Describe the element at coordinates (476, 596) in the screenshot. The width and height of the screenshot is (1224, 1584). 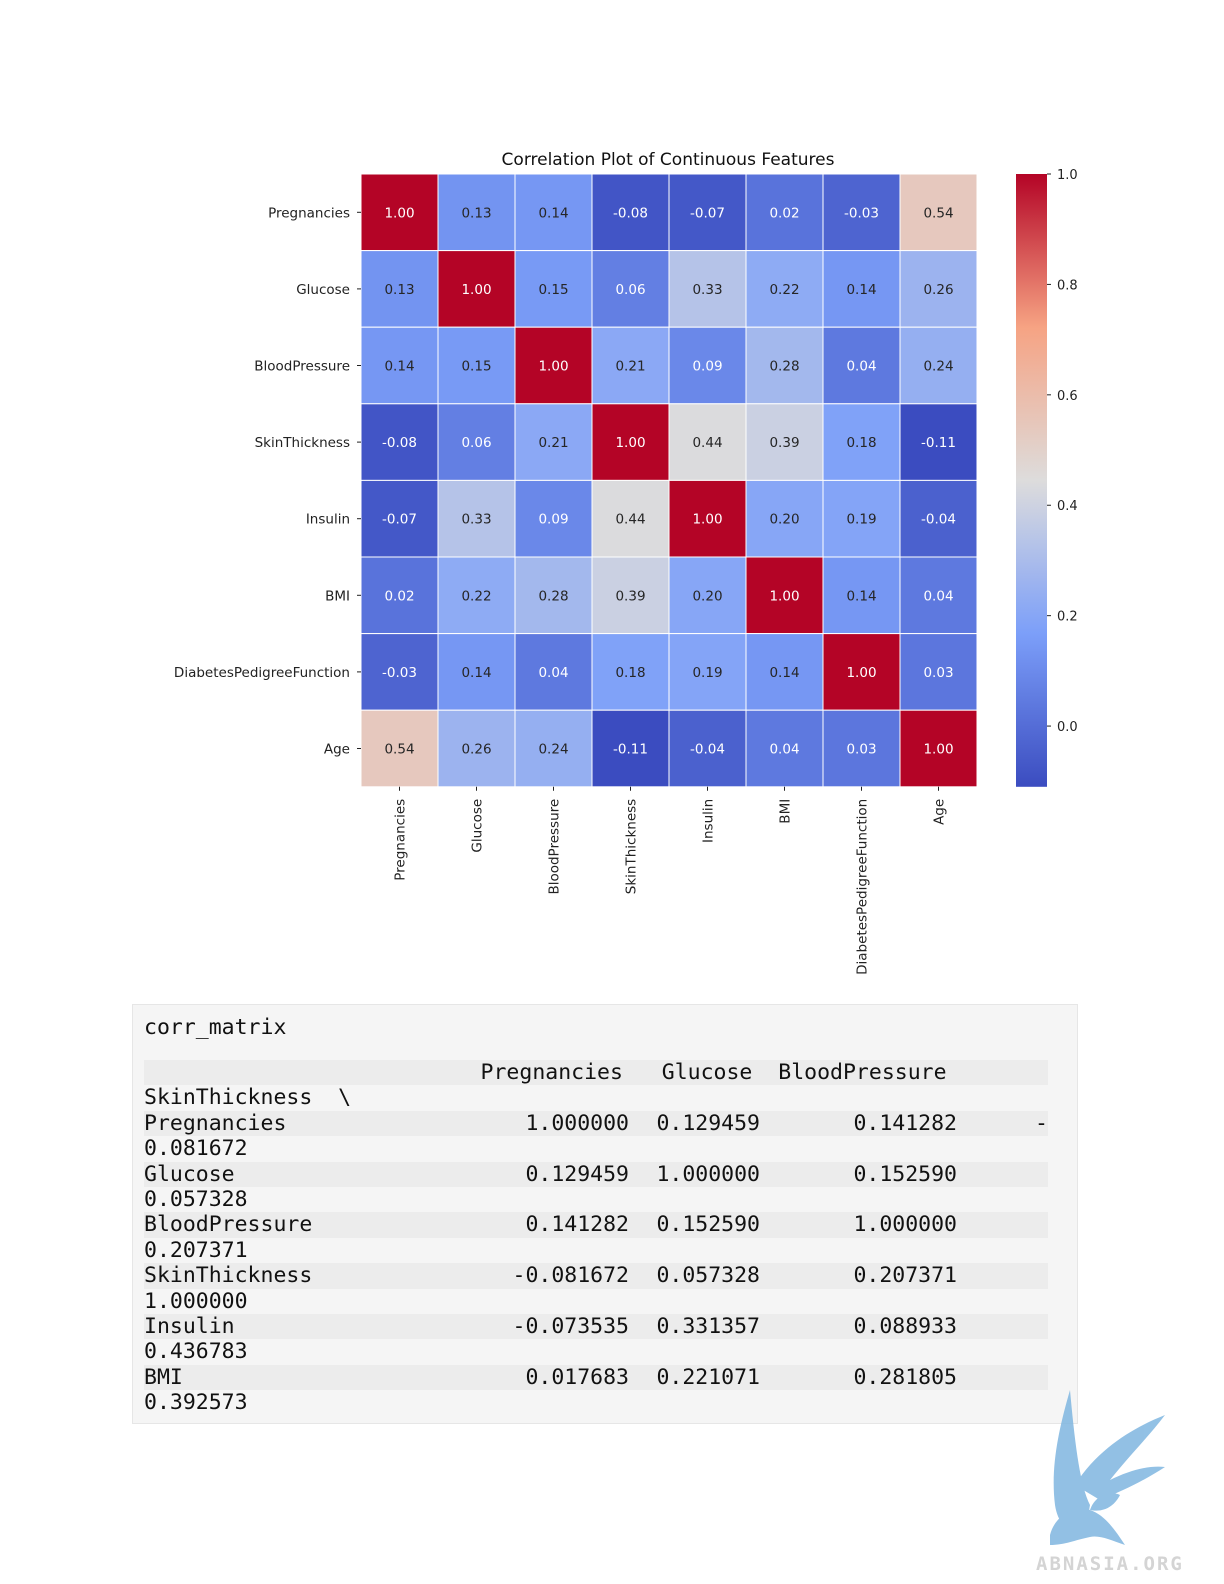
I see `cell-value-label: 0.22` at that location.